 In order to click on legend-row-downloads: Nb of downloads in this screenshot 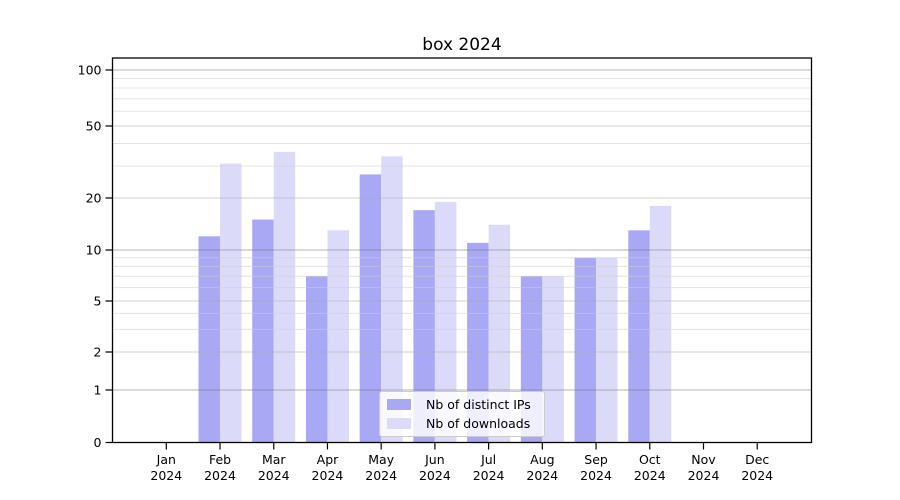, I will do `click(462, 423)`.